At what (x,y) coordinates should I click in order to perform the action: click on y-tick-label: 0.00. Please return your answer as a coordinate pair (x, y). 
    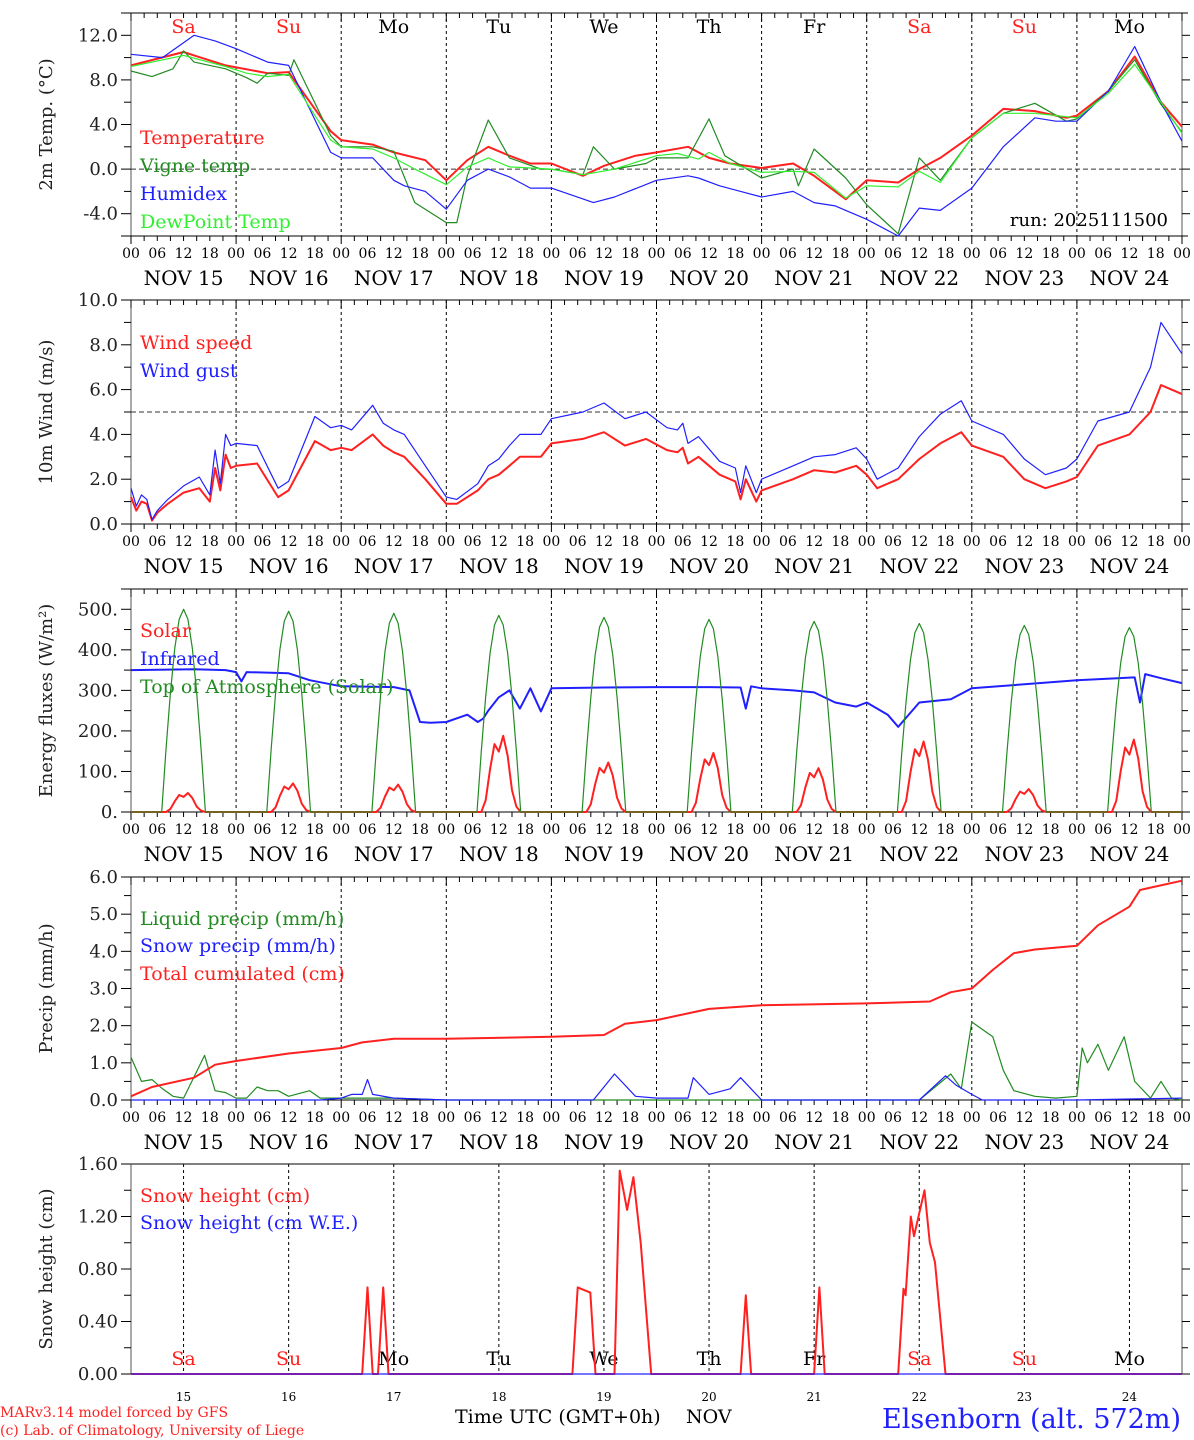
    Looking at the image, I should click on (98, 1374).